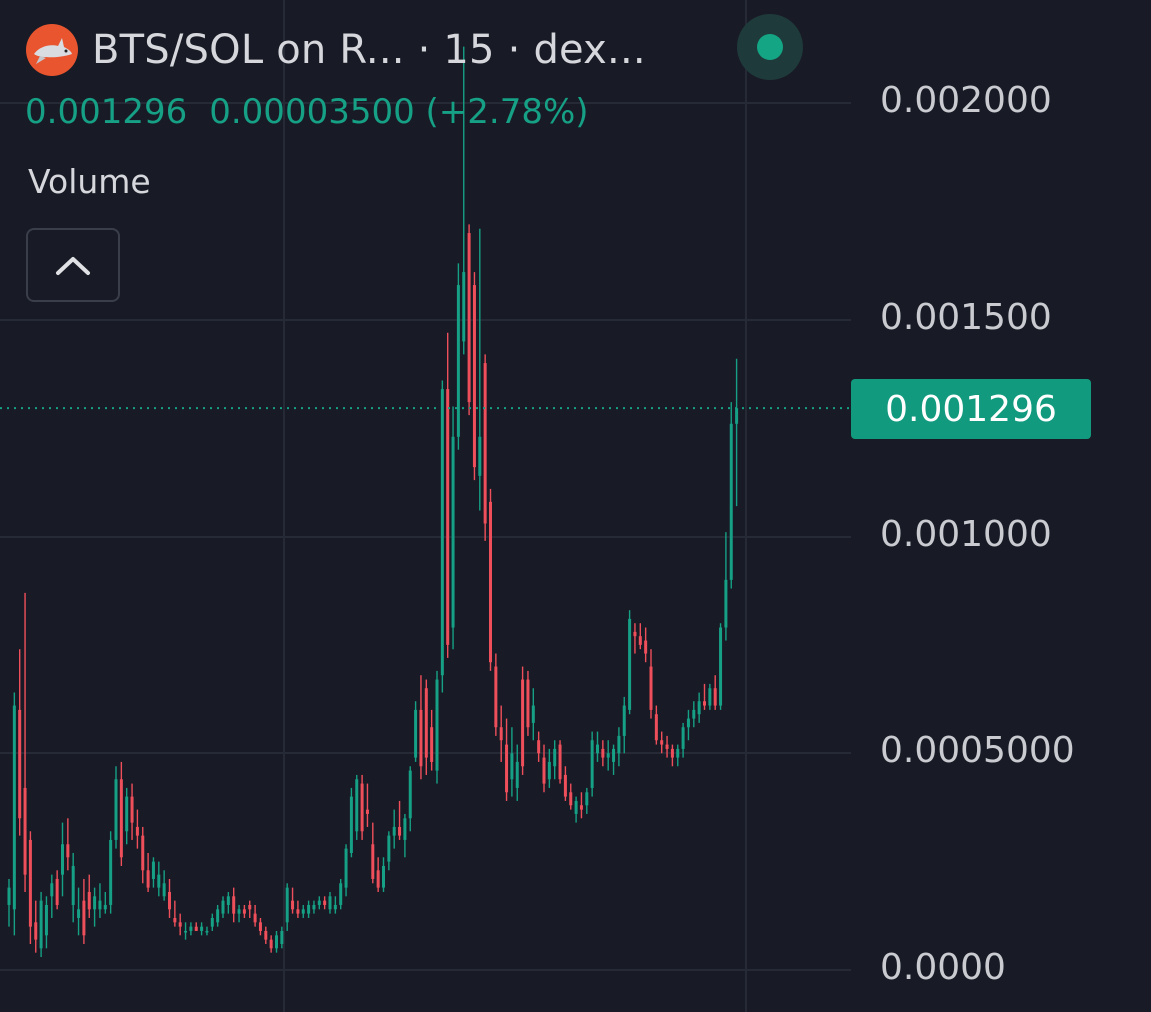  I want to click on chevron-up-icon, so click(73, 266).